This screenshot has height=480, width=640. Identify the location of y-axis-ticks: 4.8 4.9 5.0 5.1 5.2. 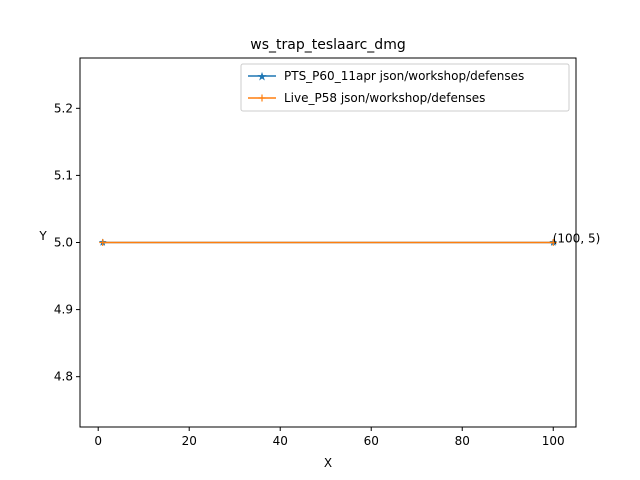
(67, 242).